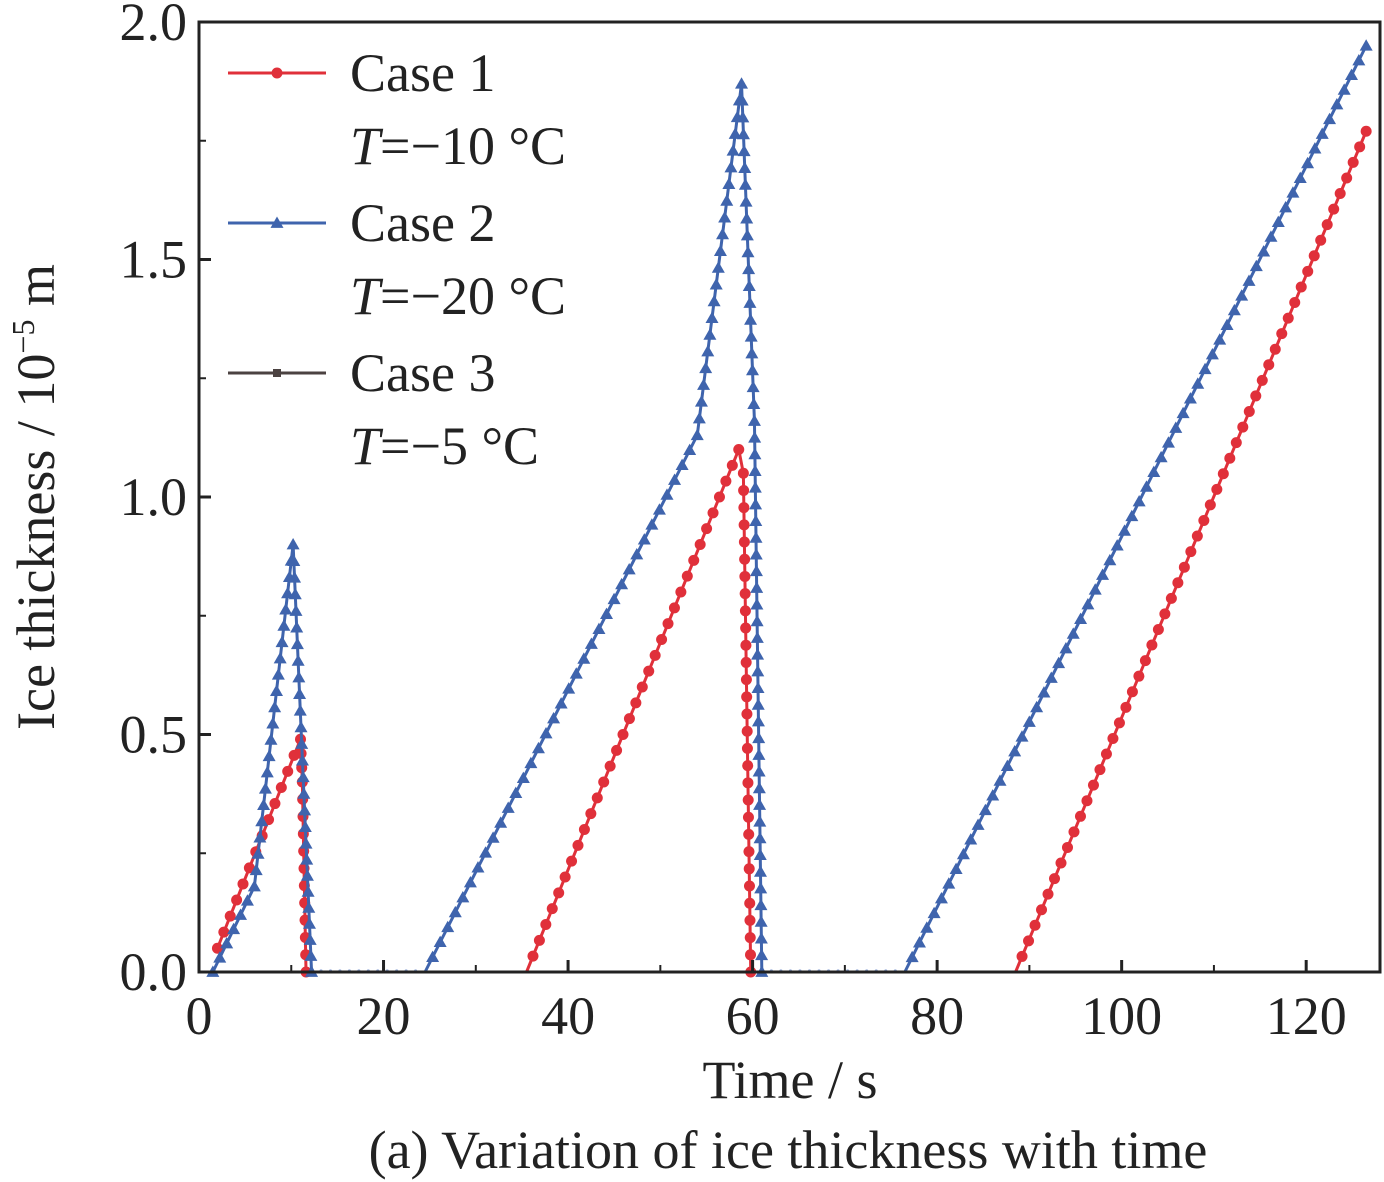 The height and width of the screenshot is (1182, 1384). What do you see at coordinates (154, 972) in the screenshot?
I see `y-tick-label: 0.0` at bounding box center [154, 972].